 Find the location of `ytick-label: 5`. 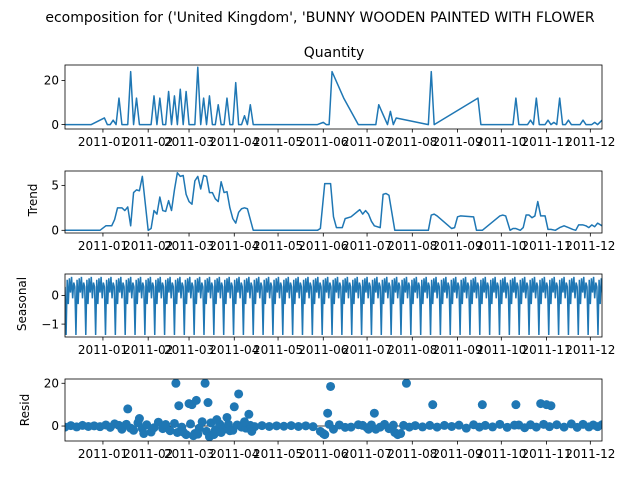

ytick-label: 5 is located at coordinates (55, 186).